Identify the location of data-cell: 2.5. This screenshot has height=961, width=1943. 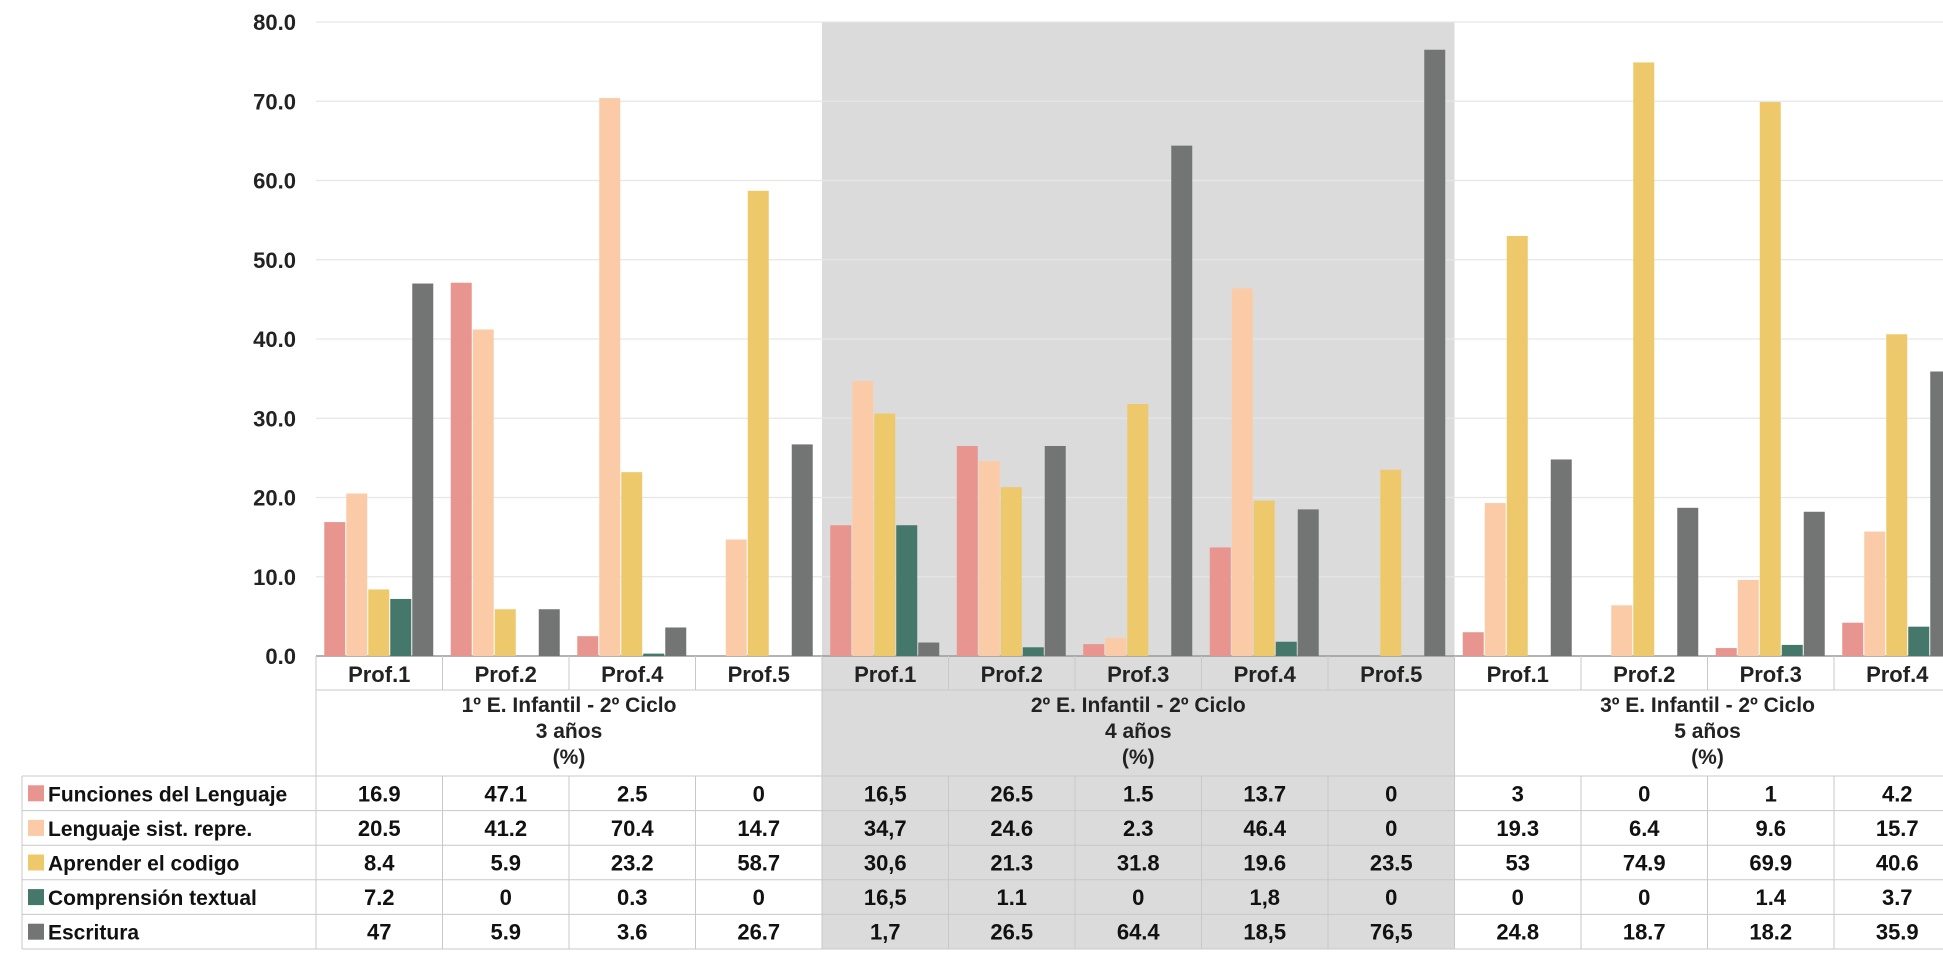
(632, 793).